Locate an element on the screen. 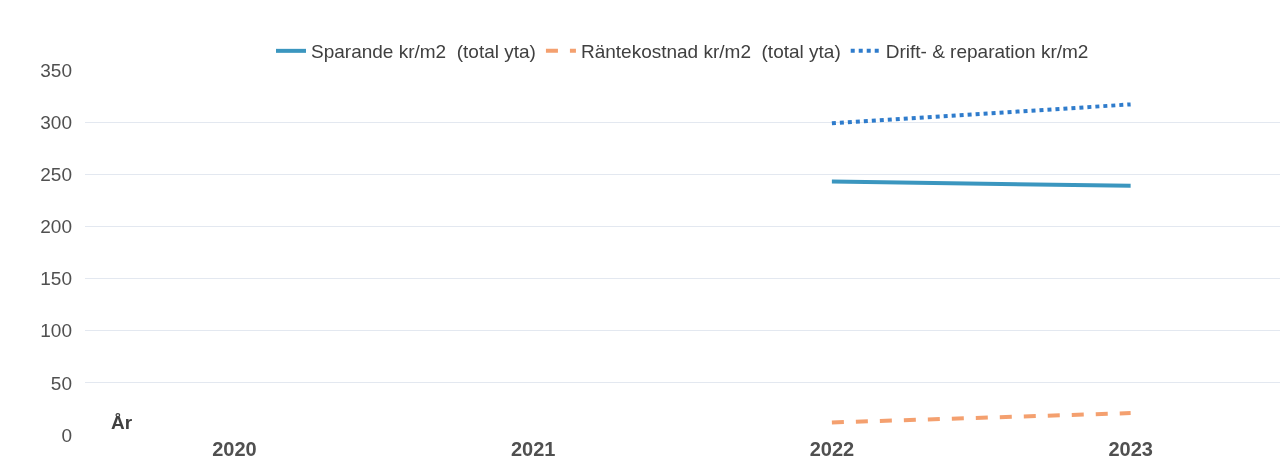 Image resolution: width=1285 pixels, height=475 pixels. y-tick-label: 150 is located at coordinates (56, 279).